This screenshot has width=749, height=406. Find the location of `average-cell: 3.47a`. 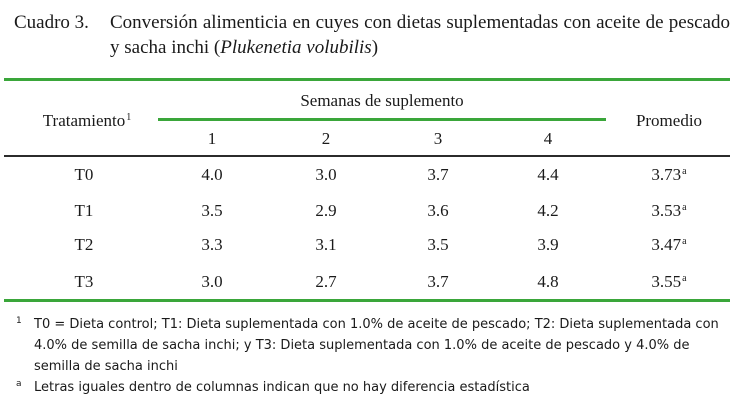

average-cell: 3.47a is located at coordinates (669, 245).